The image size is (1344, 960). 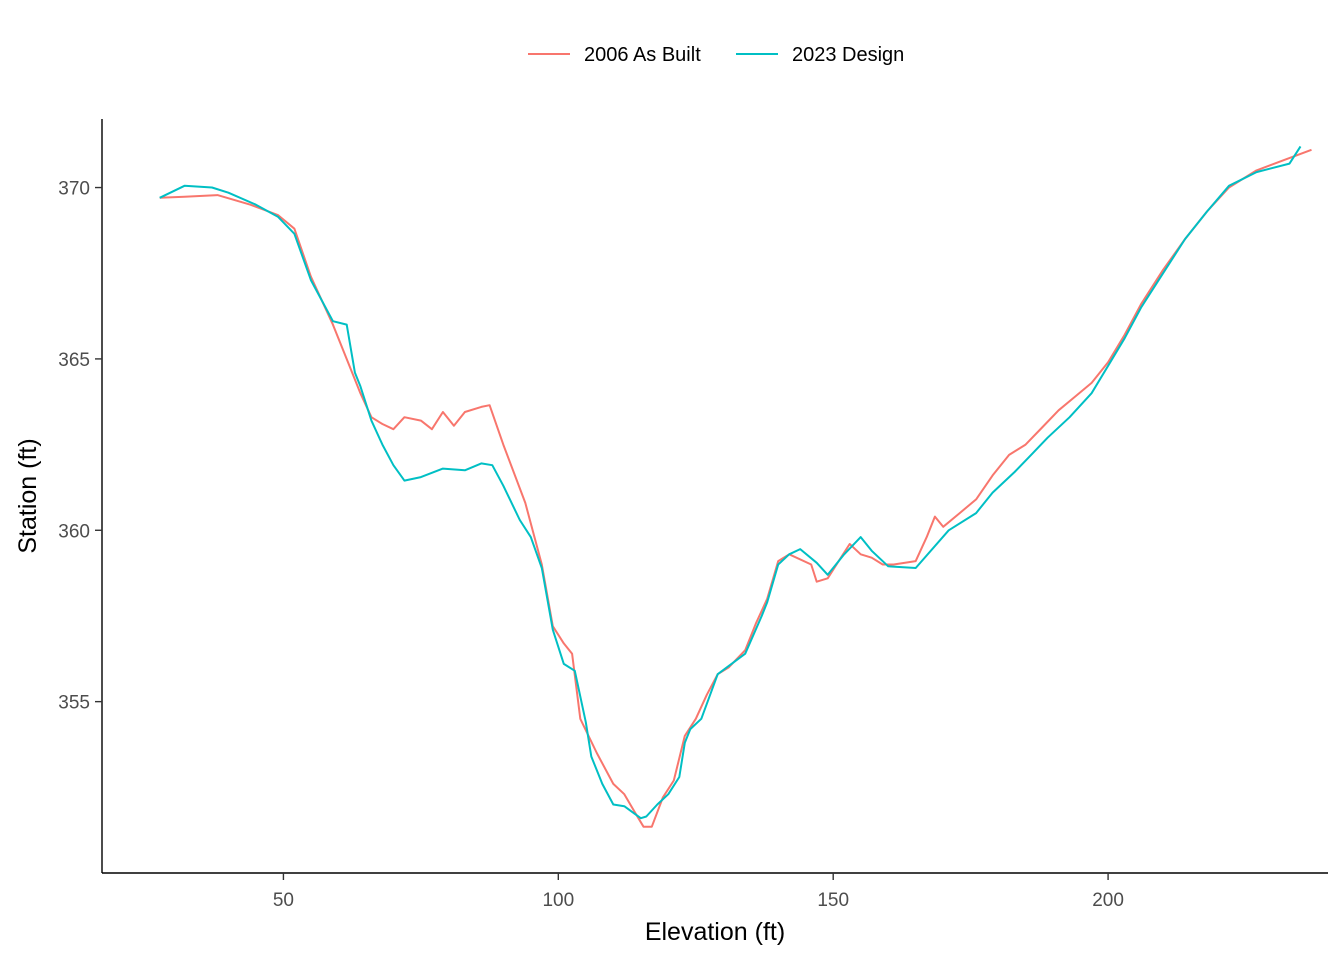 I want to click on y-tick-label: 370, so click(x=74, y=189).